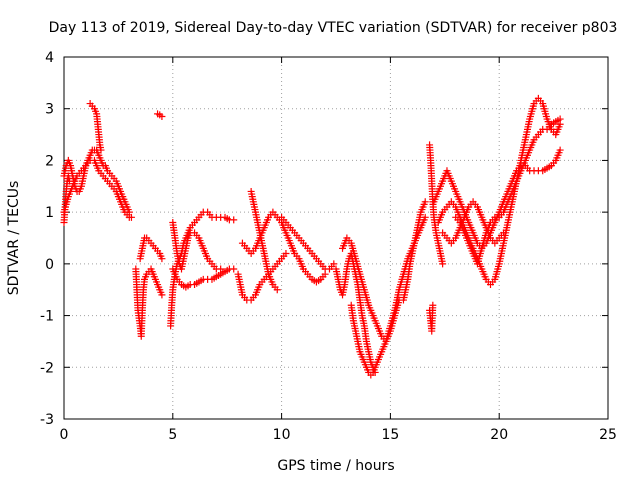 The width and height of the screenshot is (640, 480). I want to click on x-tick-label: 25, so click(608, 435).